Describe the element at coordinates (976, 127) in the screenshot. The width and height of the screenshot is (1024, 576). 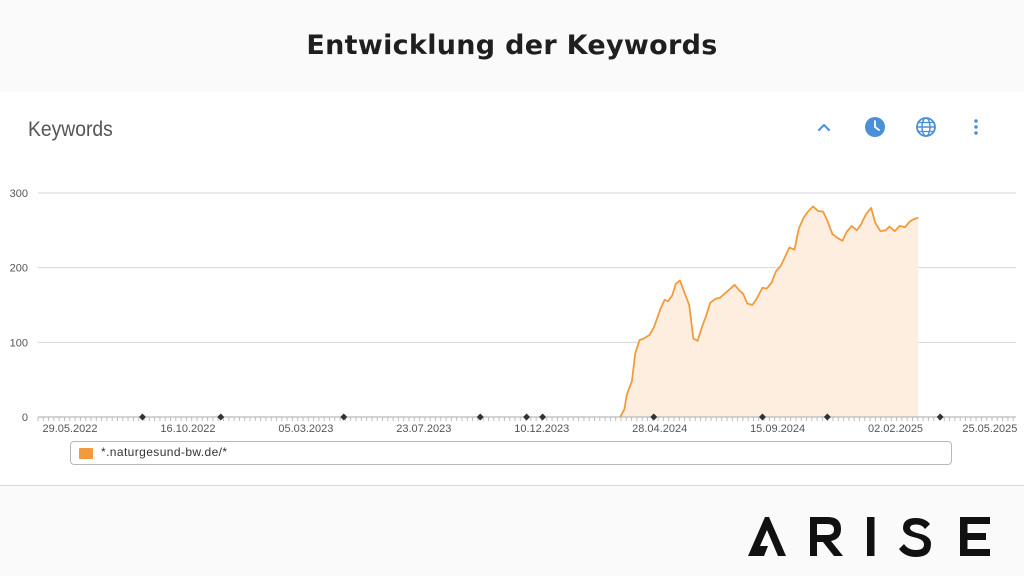
I see `more-vertical-icon` at that location.